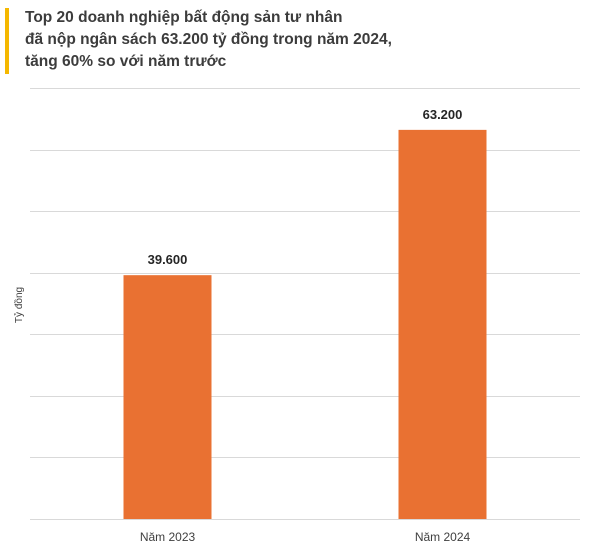 The image size is (589, 548). Describe the element at coordinates (19, 305) in the screenshot. I see `y-axis-title: Tỷ đồng` at that location.